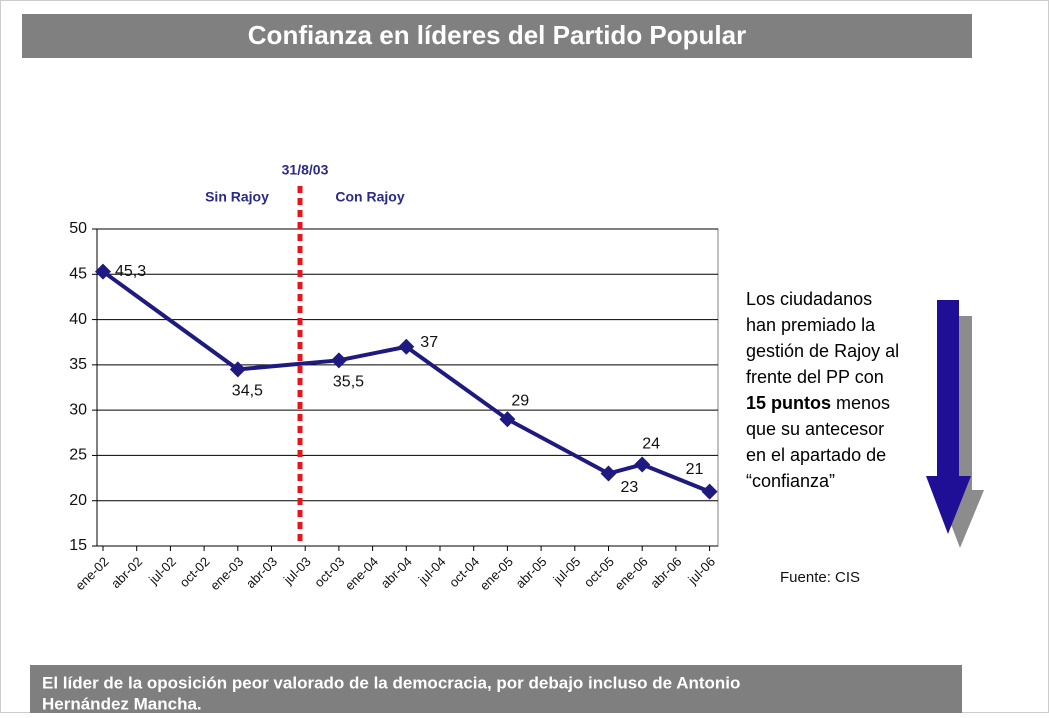 This screenshot has height=718, width=1049. I want to click on value-label: 23, so click(630, 487).